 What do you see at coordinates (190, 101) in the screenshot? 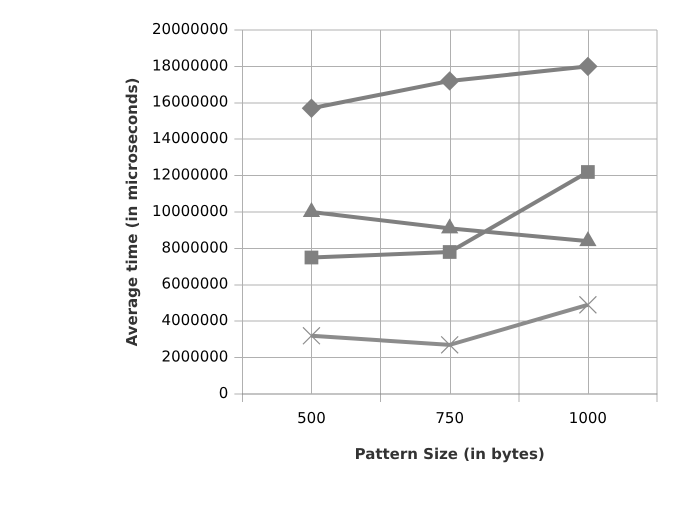
I see `y-tick-label: 16000000` at bounding box center [190, 101].